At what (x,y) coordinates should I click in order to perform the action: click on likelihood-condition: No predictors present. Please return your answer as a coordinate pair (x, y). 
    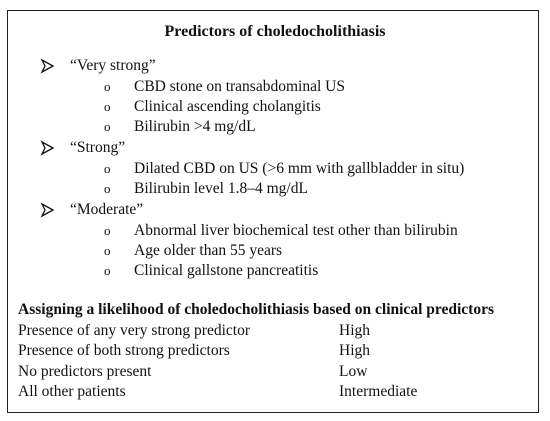
    Looking at the image, I should click on (85, 371).